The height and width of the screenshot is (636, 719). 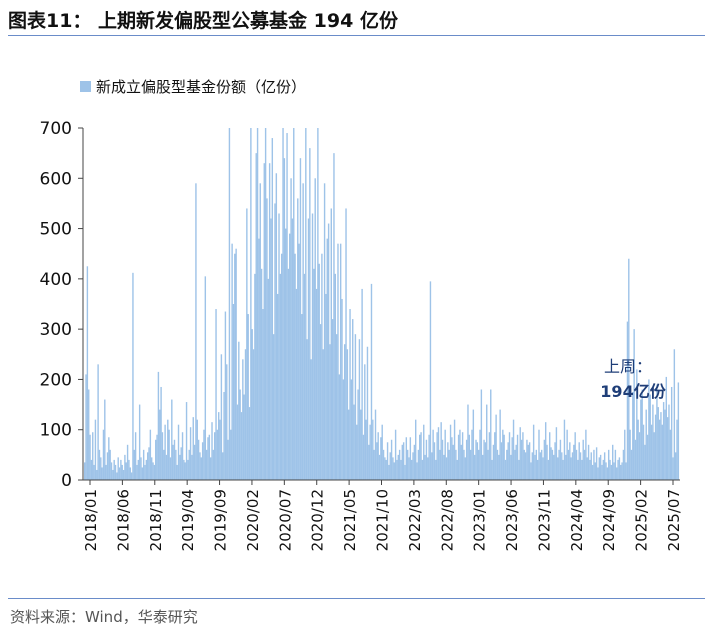 I want to click on x-tick-label: 2024/09, so click(x=609, y=520).